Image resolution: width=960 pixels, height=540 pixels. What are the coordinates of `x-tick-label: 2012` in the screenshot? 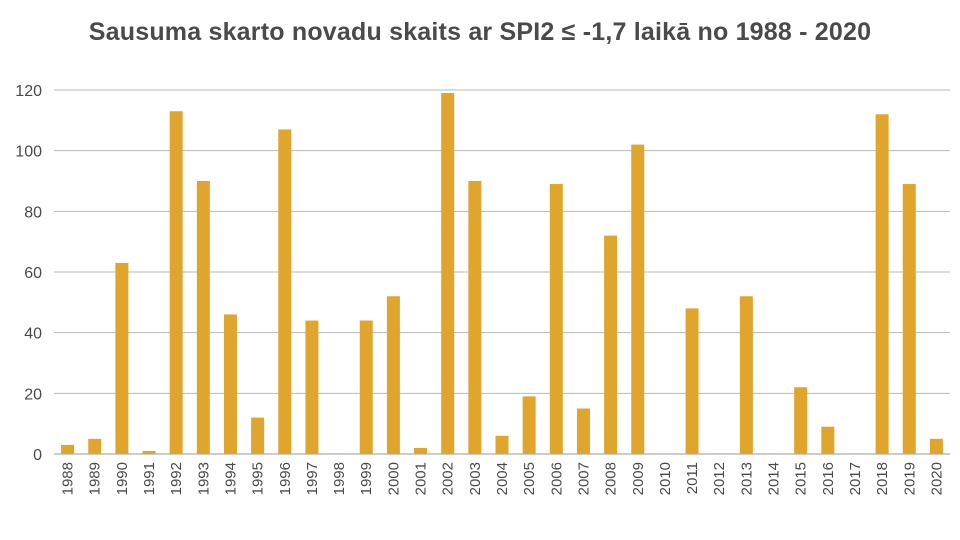 It's located at (719, 478).